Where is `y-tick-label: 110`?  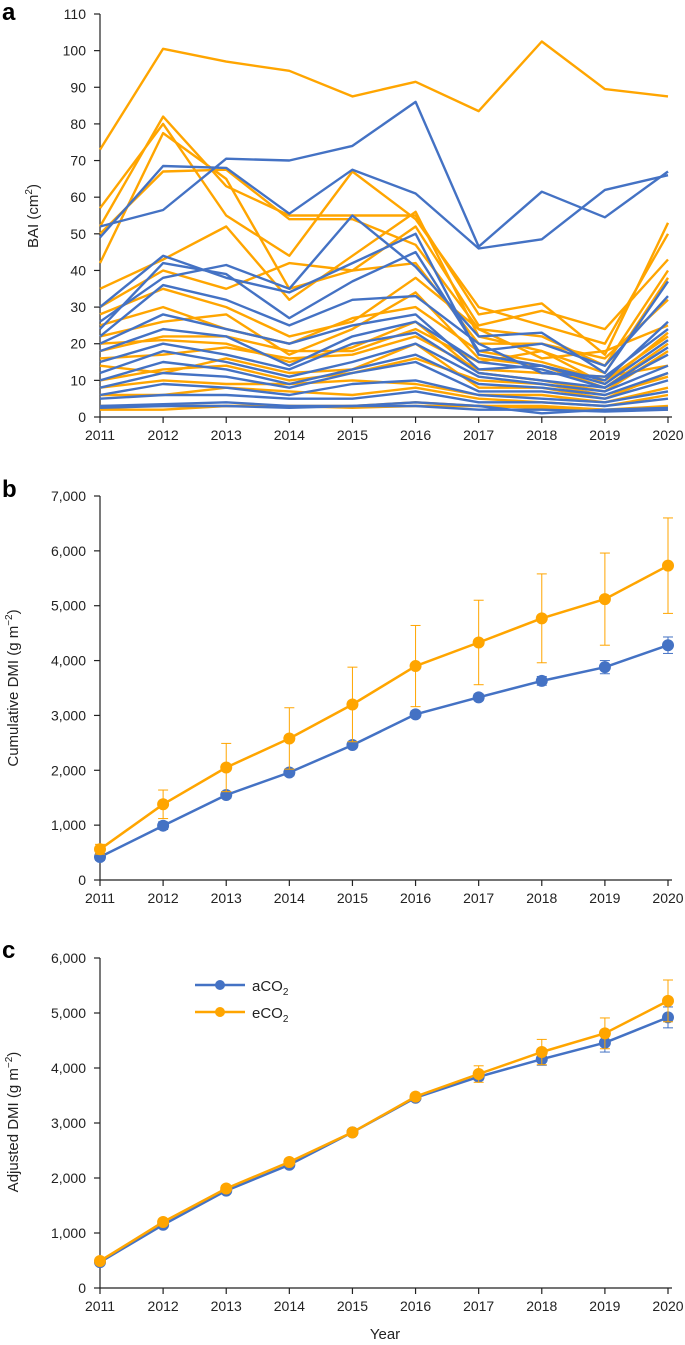
y-tick-label: 110 is located at coordinates (75, 14).